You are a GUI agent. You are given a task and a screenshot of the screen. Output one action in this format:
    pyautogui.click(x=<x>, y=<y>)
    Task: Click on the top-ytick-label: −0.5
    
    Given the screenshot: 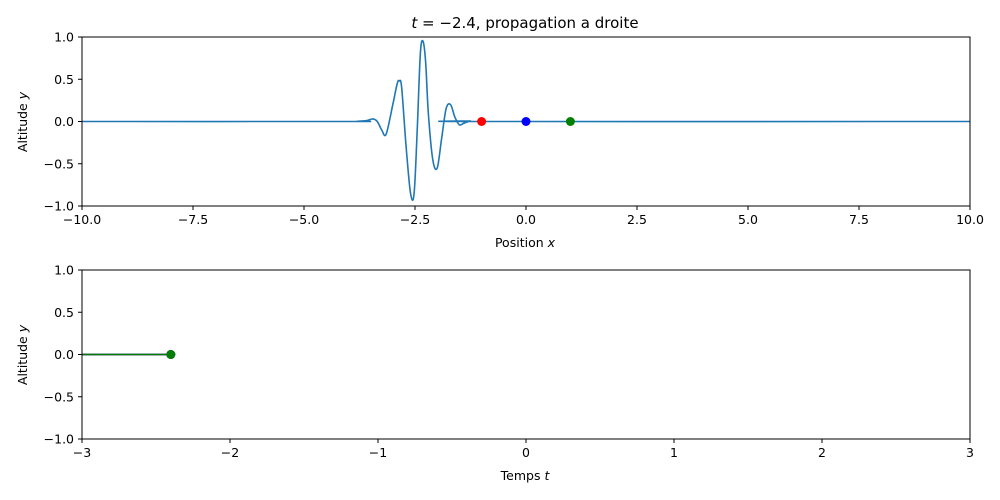 What is the action you would take?
    pyautogui.click(x=59, y=163)
    